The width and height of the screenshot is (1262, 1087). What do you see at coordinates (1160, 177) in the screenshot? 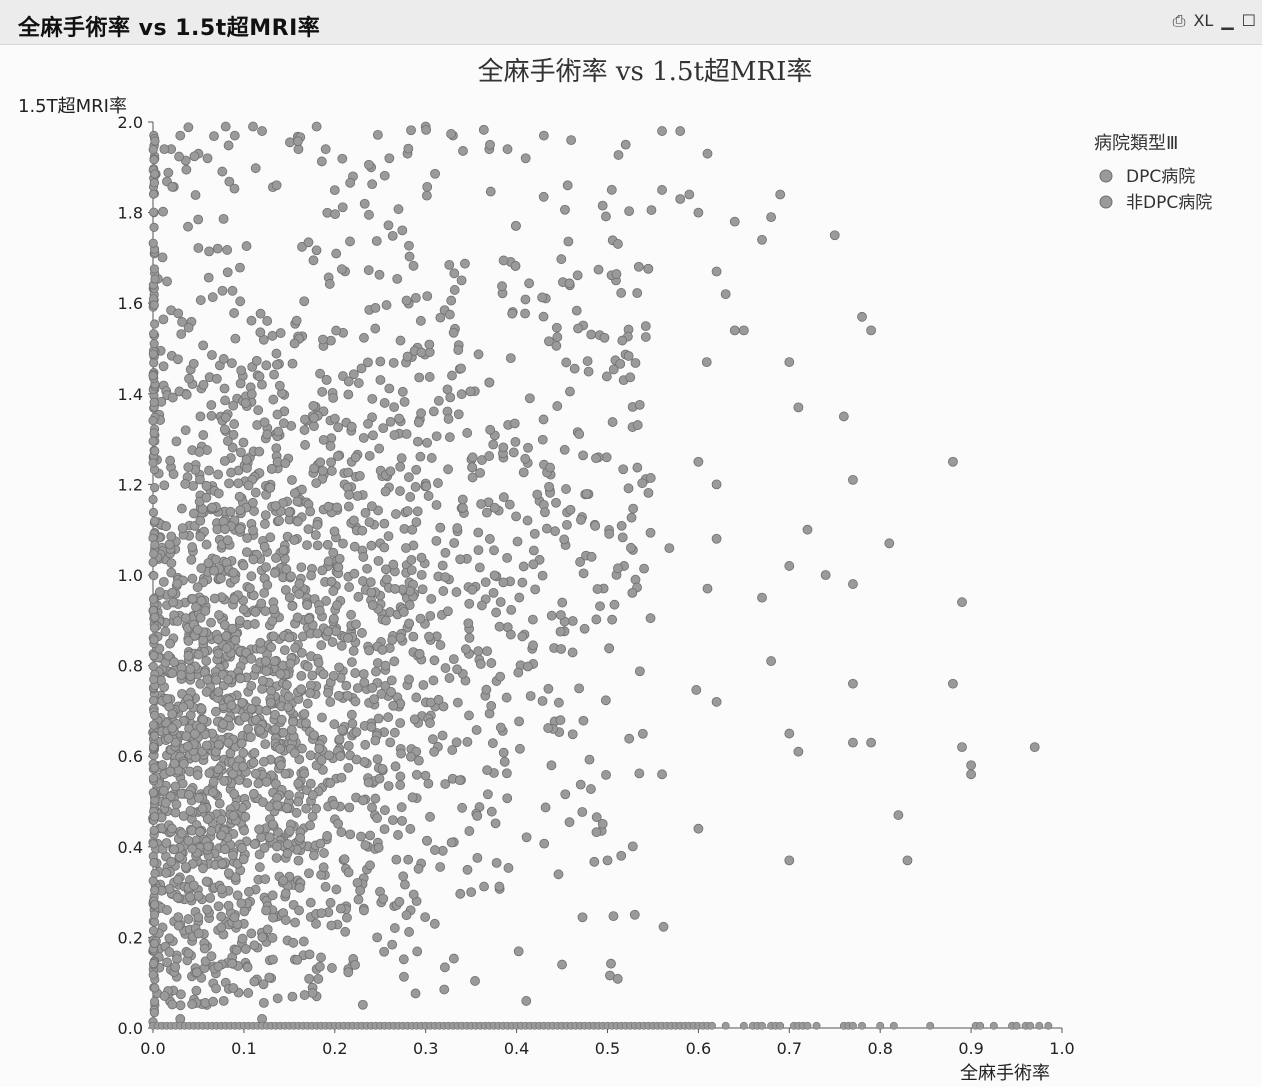
I see `legend-label-dpc: DPC病院` at bounding box center [1160, 177].